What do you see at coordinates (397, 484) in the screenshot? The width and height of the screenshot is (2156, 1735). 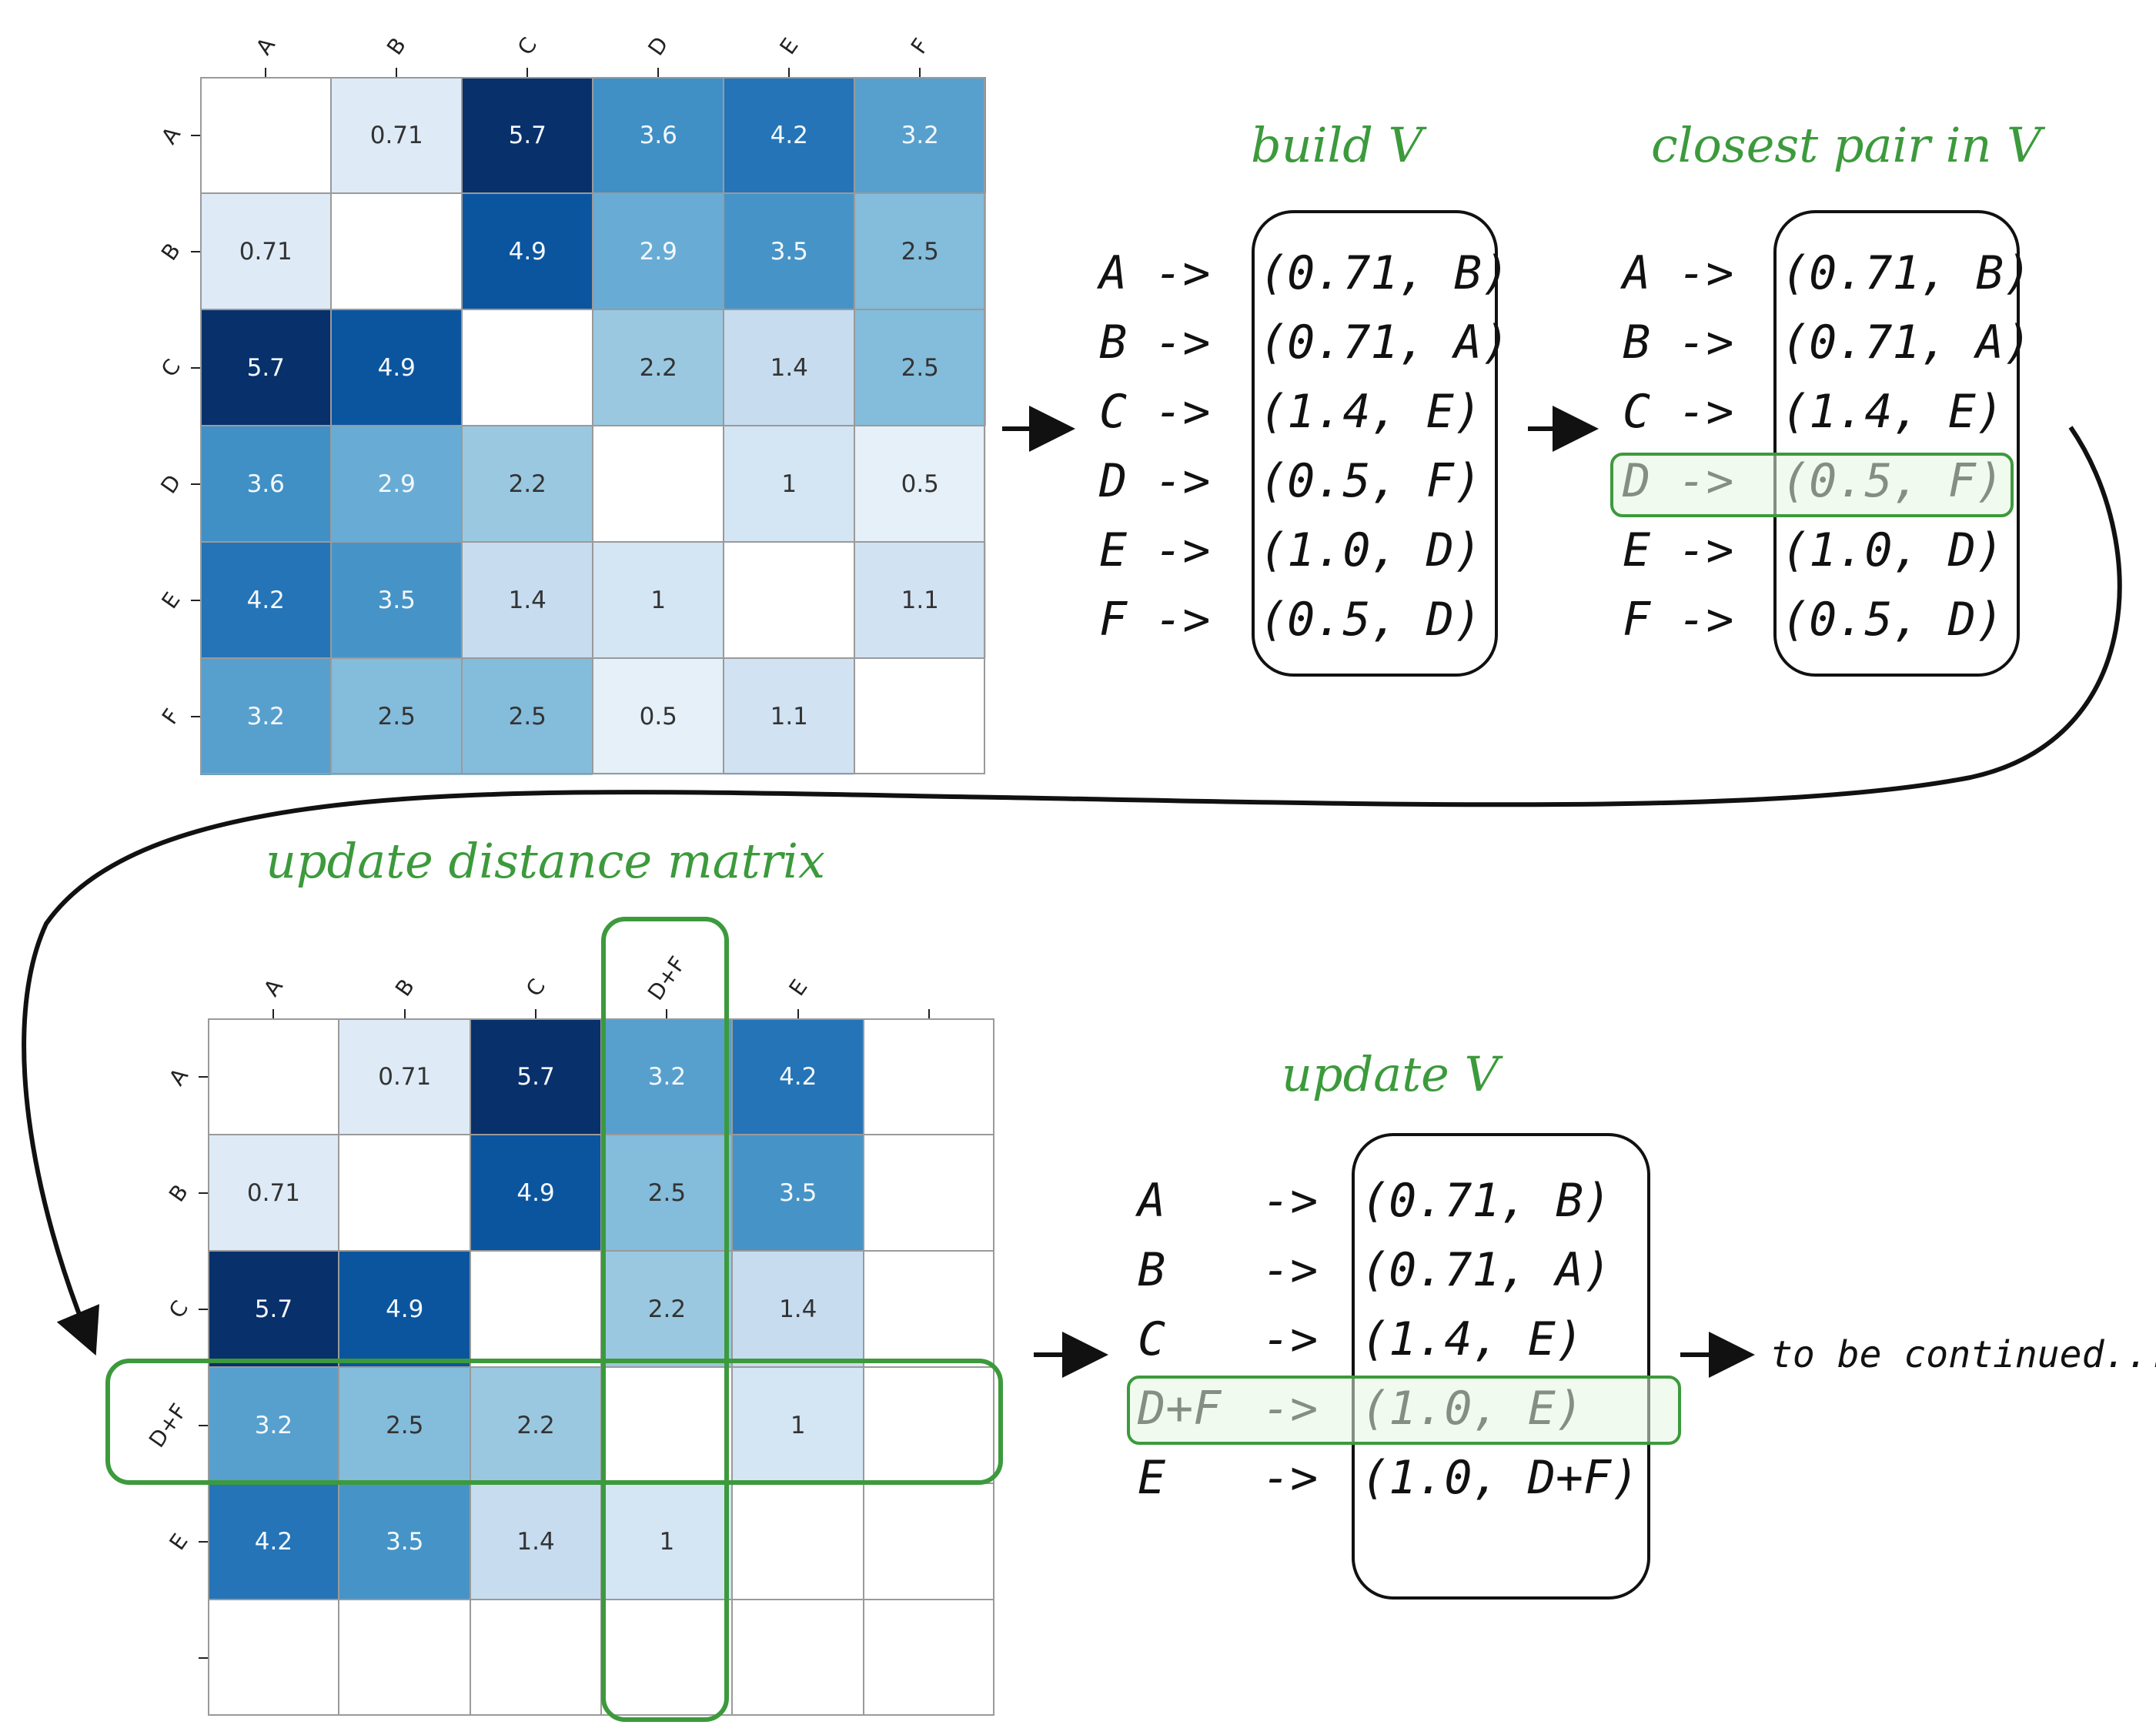 I see `matrix-initial-cell: 2.9` at bounding box center [397, 484].